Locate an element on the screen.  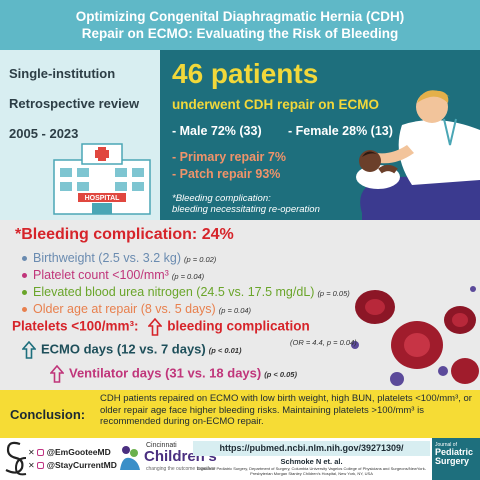
journal-line-1: Pediatric is located at coordinates (454, 452).